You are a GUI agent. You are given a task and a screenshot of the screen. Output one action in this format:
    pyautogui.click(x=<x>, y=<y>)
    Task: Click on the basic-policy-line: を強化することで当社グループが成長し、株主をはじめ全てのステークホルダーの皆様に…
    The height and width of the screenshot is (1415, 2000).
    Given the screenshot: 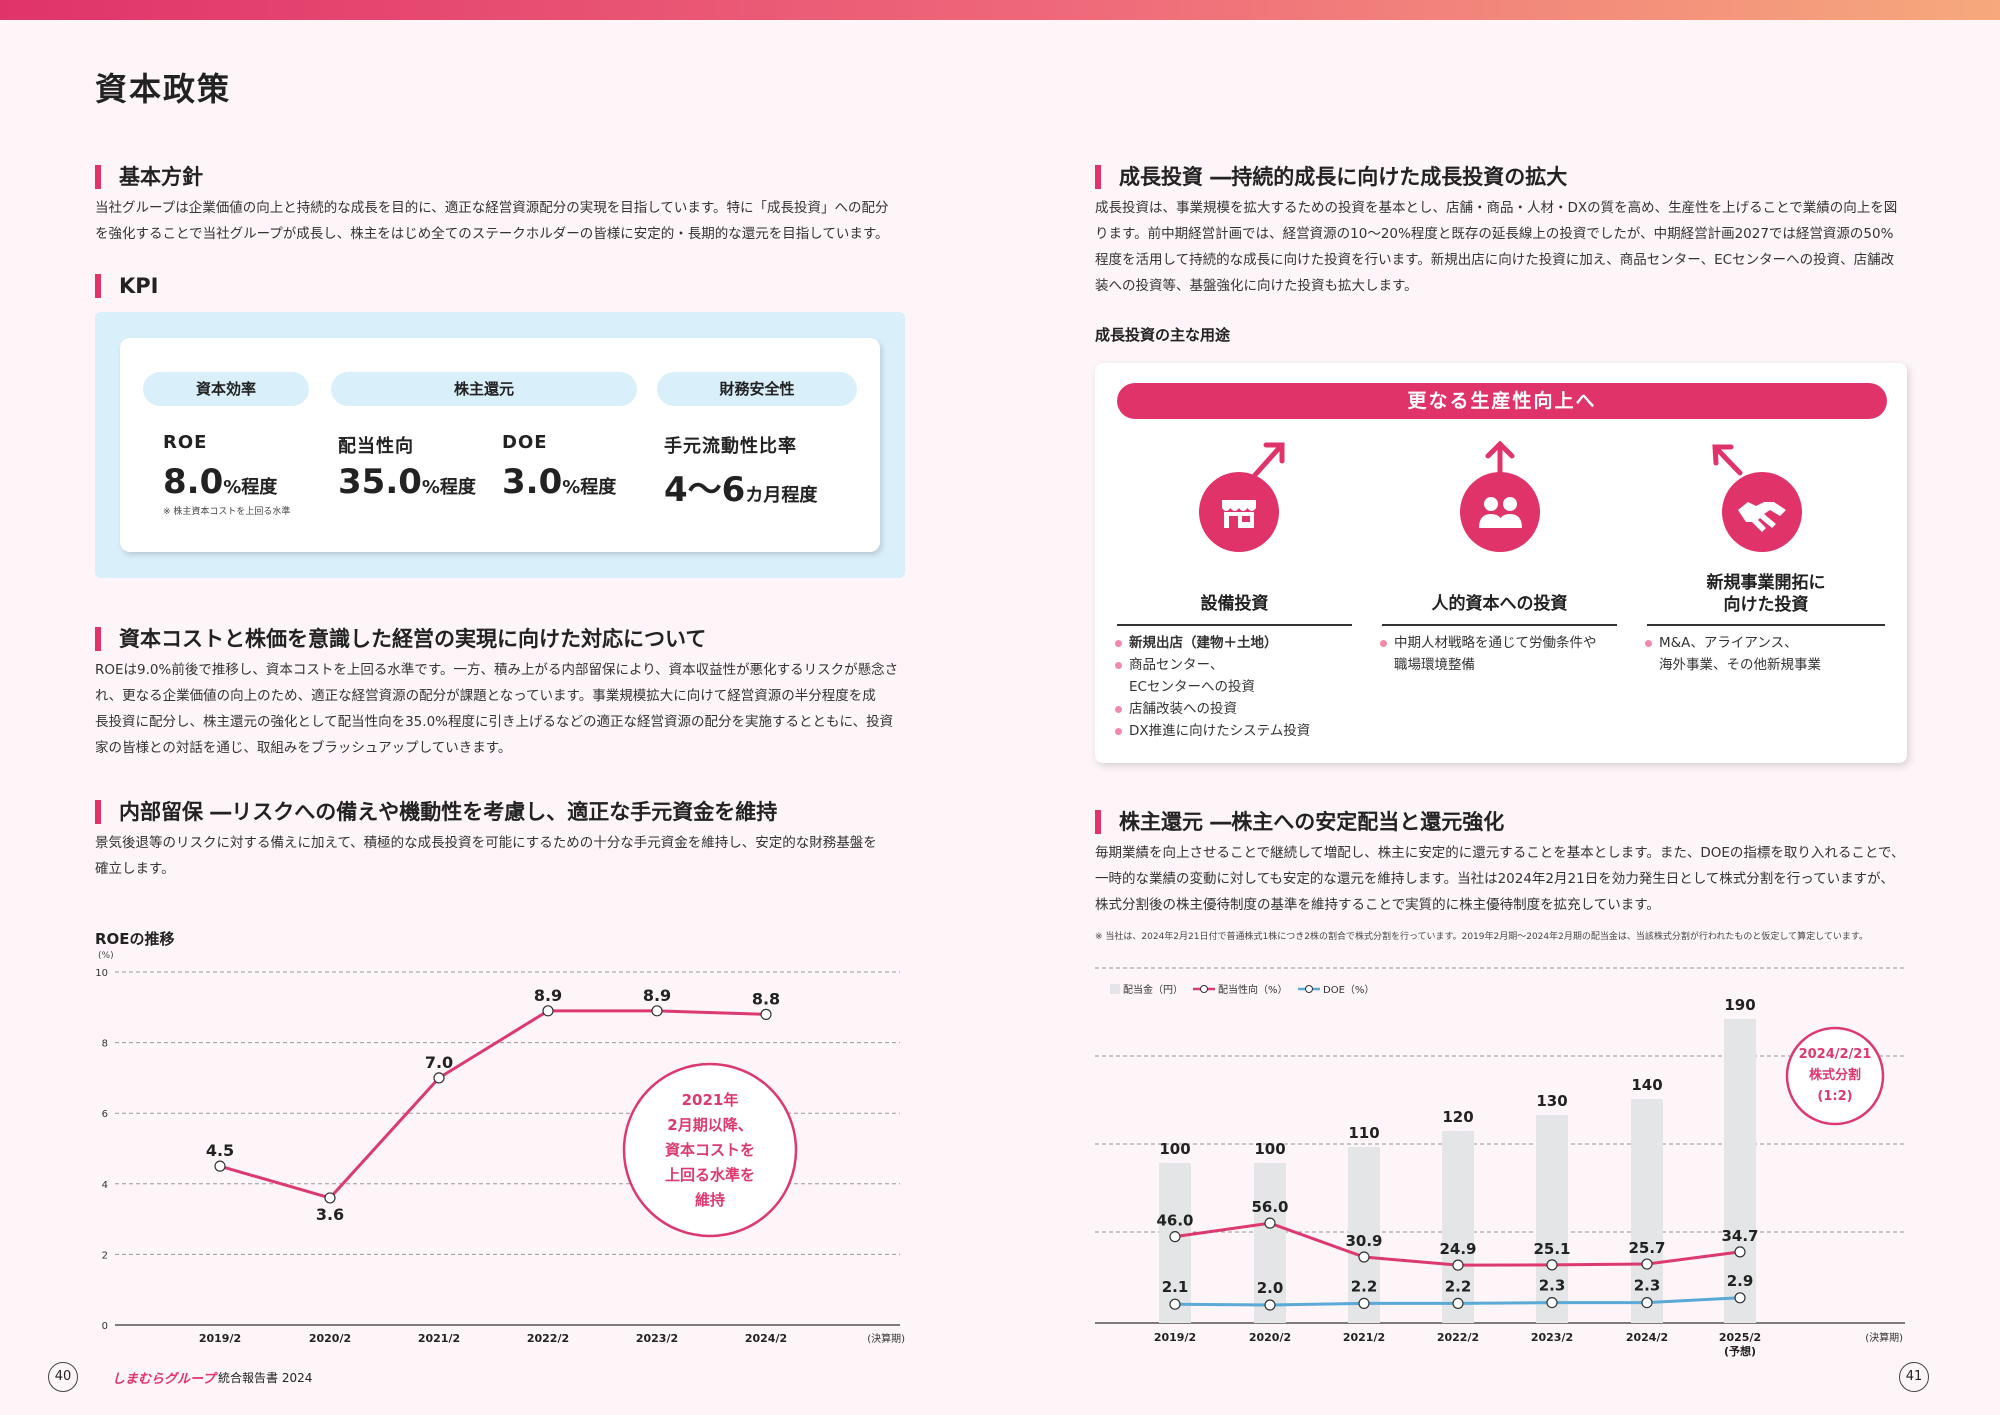 What is the action you would take?
    pyautogui.click(x=492, y=234)
    